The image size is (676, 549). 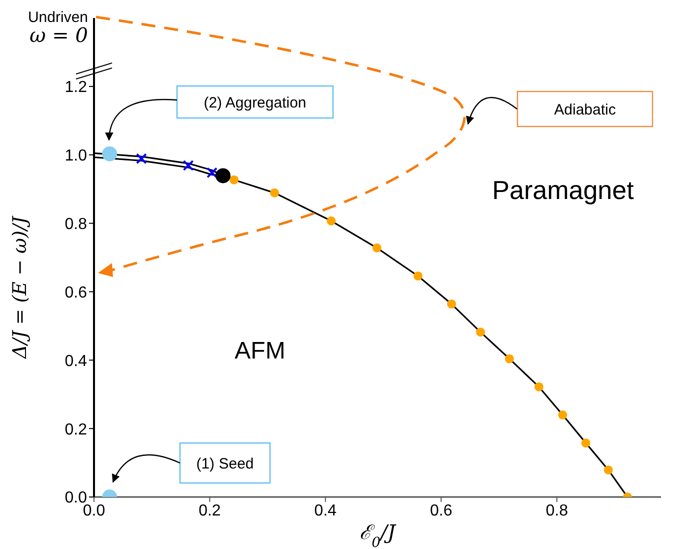 I want to click on annotation: Adiabatic, so click(x=585, y=109).